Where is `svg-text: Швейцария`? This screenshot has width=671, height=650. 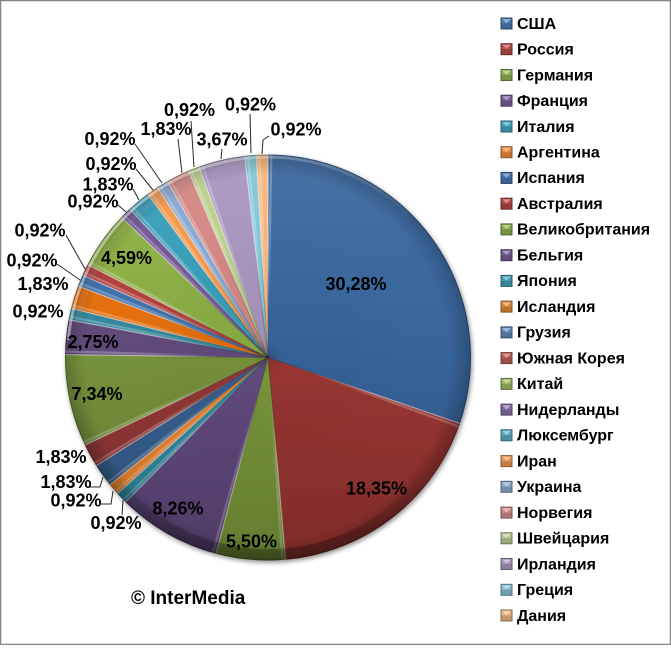
svg-text: Швейцария is located at coordinates (563, 539).